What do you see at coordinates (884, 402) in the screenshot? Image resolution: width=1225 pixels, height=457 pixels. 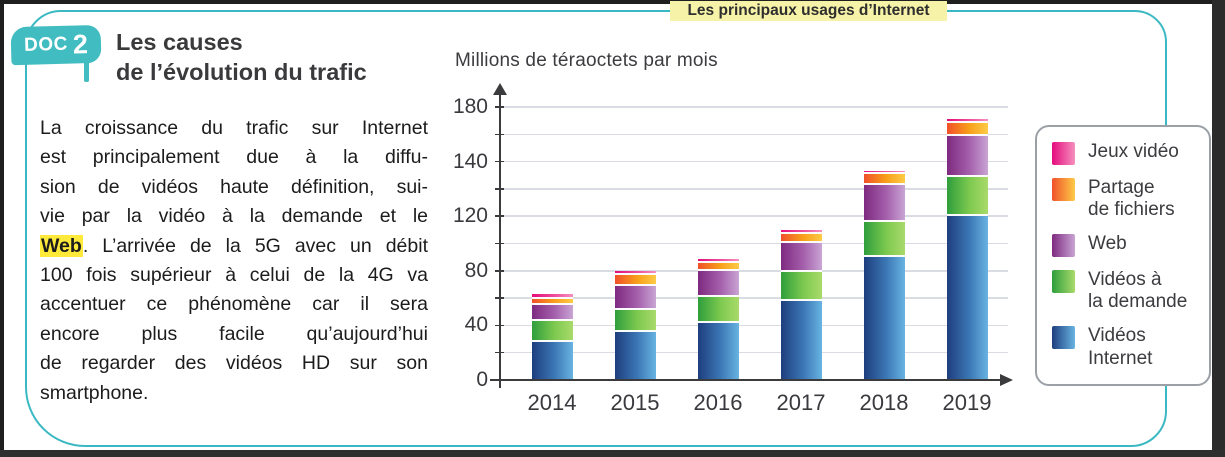 I see `x-axis-label: 2018` at bounding box center [884, 402].